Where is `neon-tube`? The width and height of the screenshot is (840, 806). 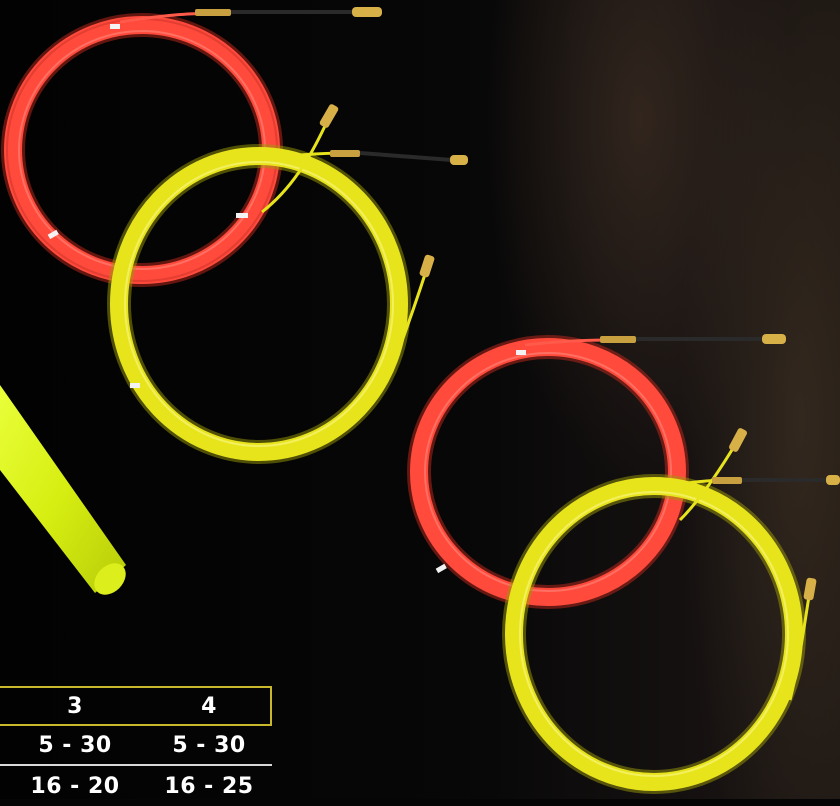
neon-tube is located at coordinates (63, 490).